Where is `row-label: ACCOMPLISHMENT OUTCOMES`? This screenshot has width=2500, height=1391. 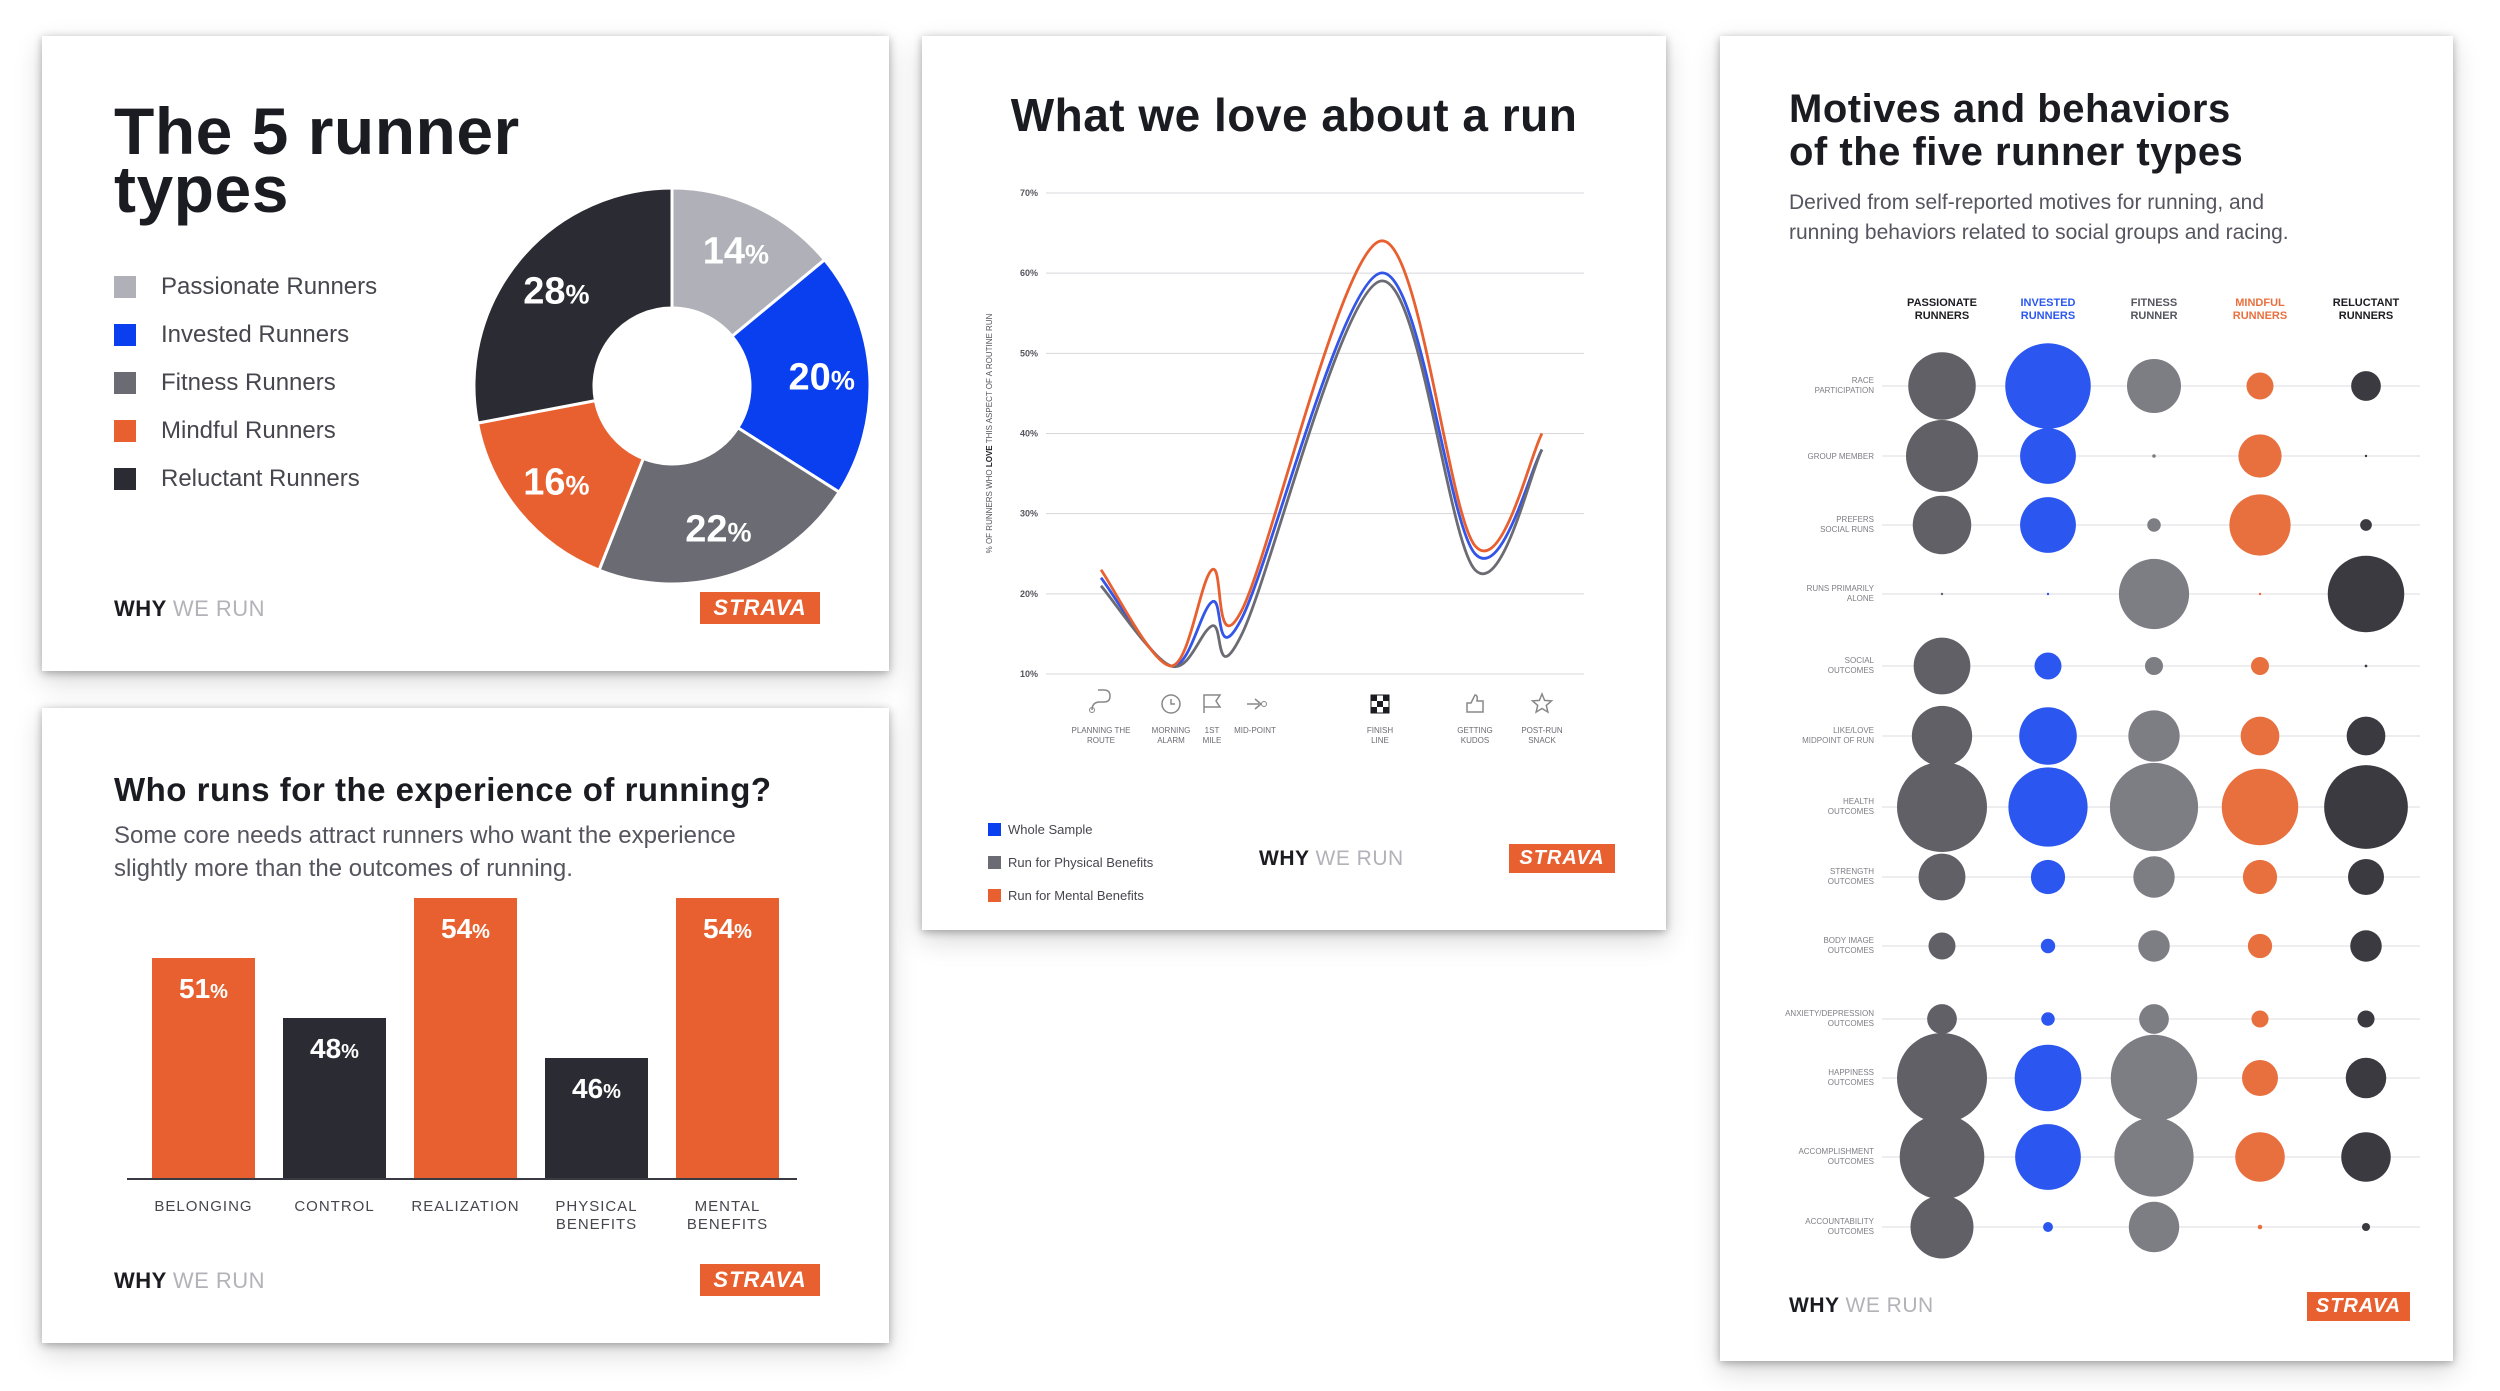
row-label: ACCOMPLISHMENT OUTCOMES is located at coordinates (1836, 1156).